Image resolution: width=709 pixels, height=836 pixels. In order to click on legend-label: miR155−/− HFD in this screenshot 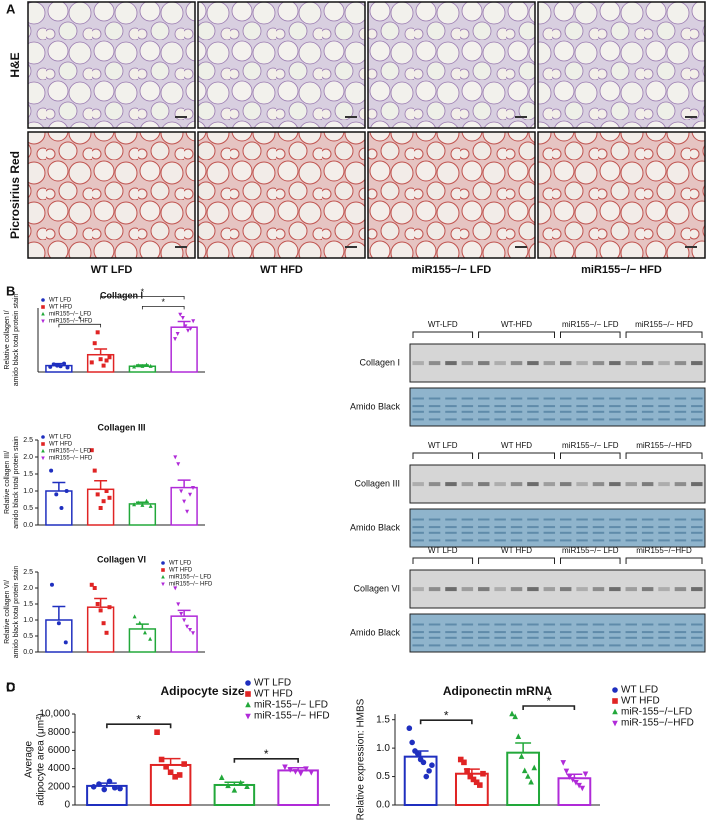, I will do `click(191, 585)`.